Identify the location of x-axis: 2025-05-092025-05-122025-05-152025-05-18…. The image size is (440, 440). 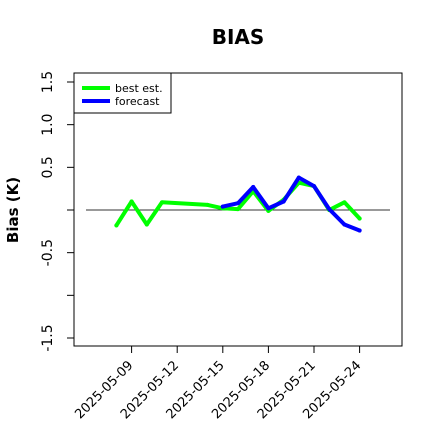
(218, 384).